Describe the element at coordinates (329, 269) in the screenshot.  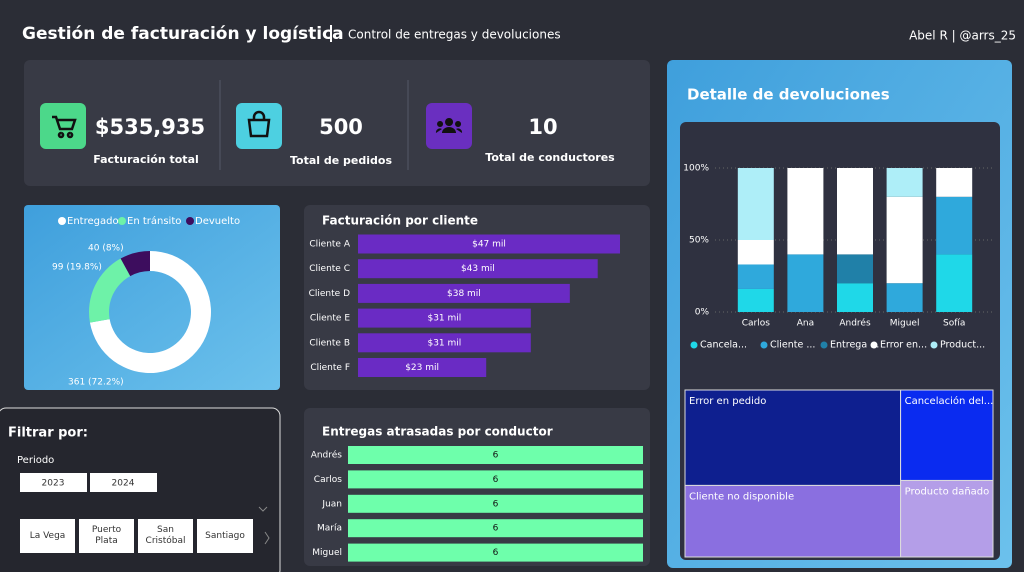
I see `category-label: Cliente C` at that location.